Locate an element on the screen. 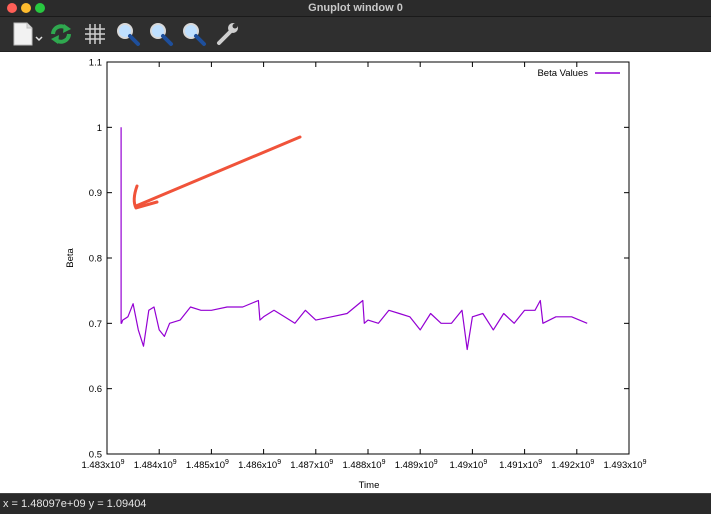 The height and width of the screenshot is (514, 711). y-tick-label: 1.1 is located at coordinates (95, 63).